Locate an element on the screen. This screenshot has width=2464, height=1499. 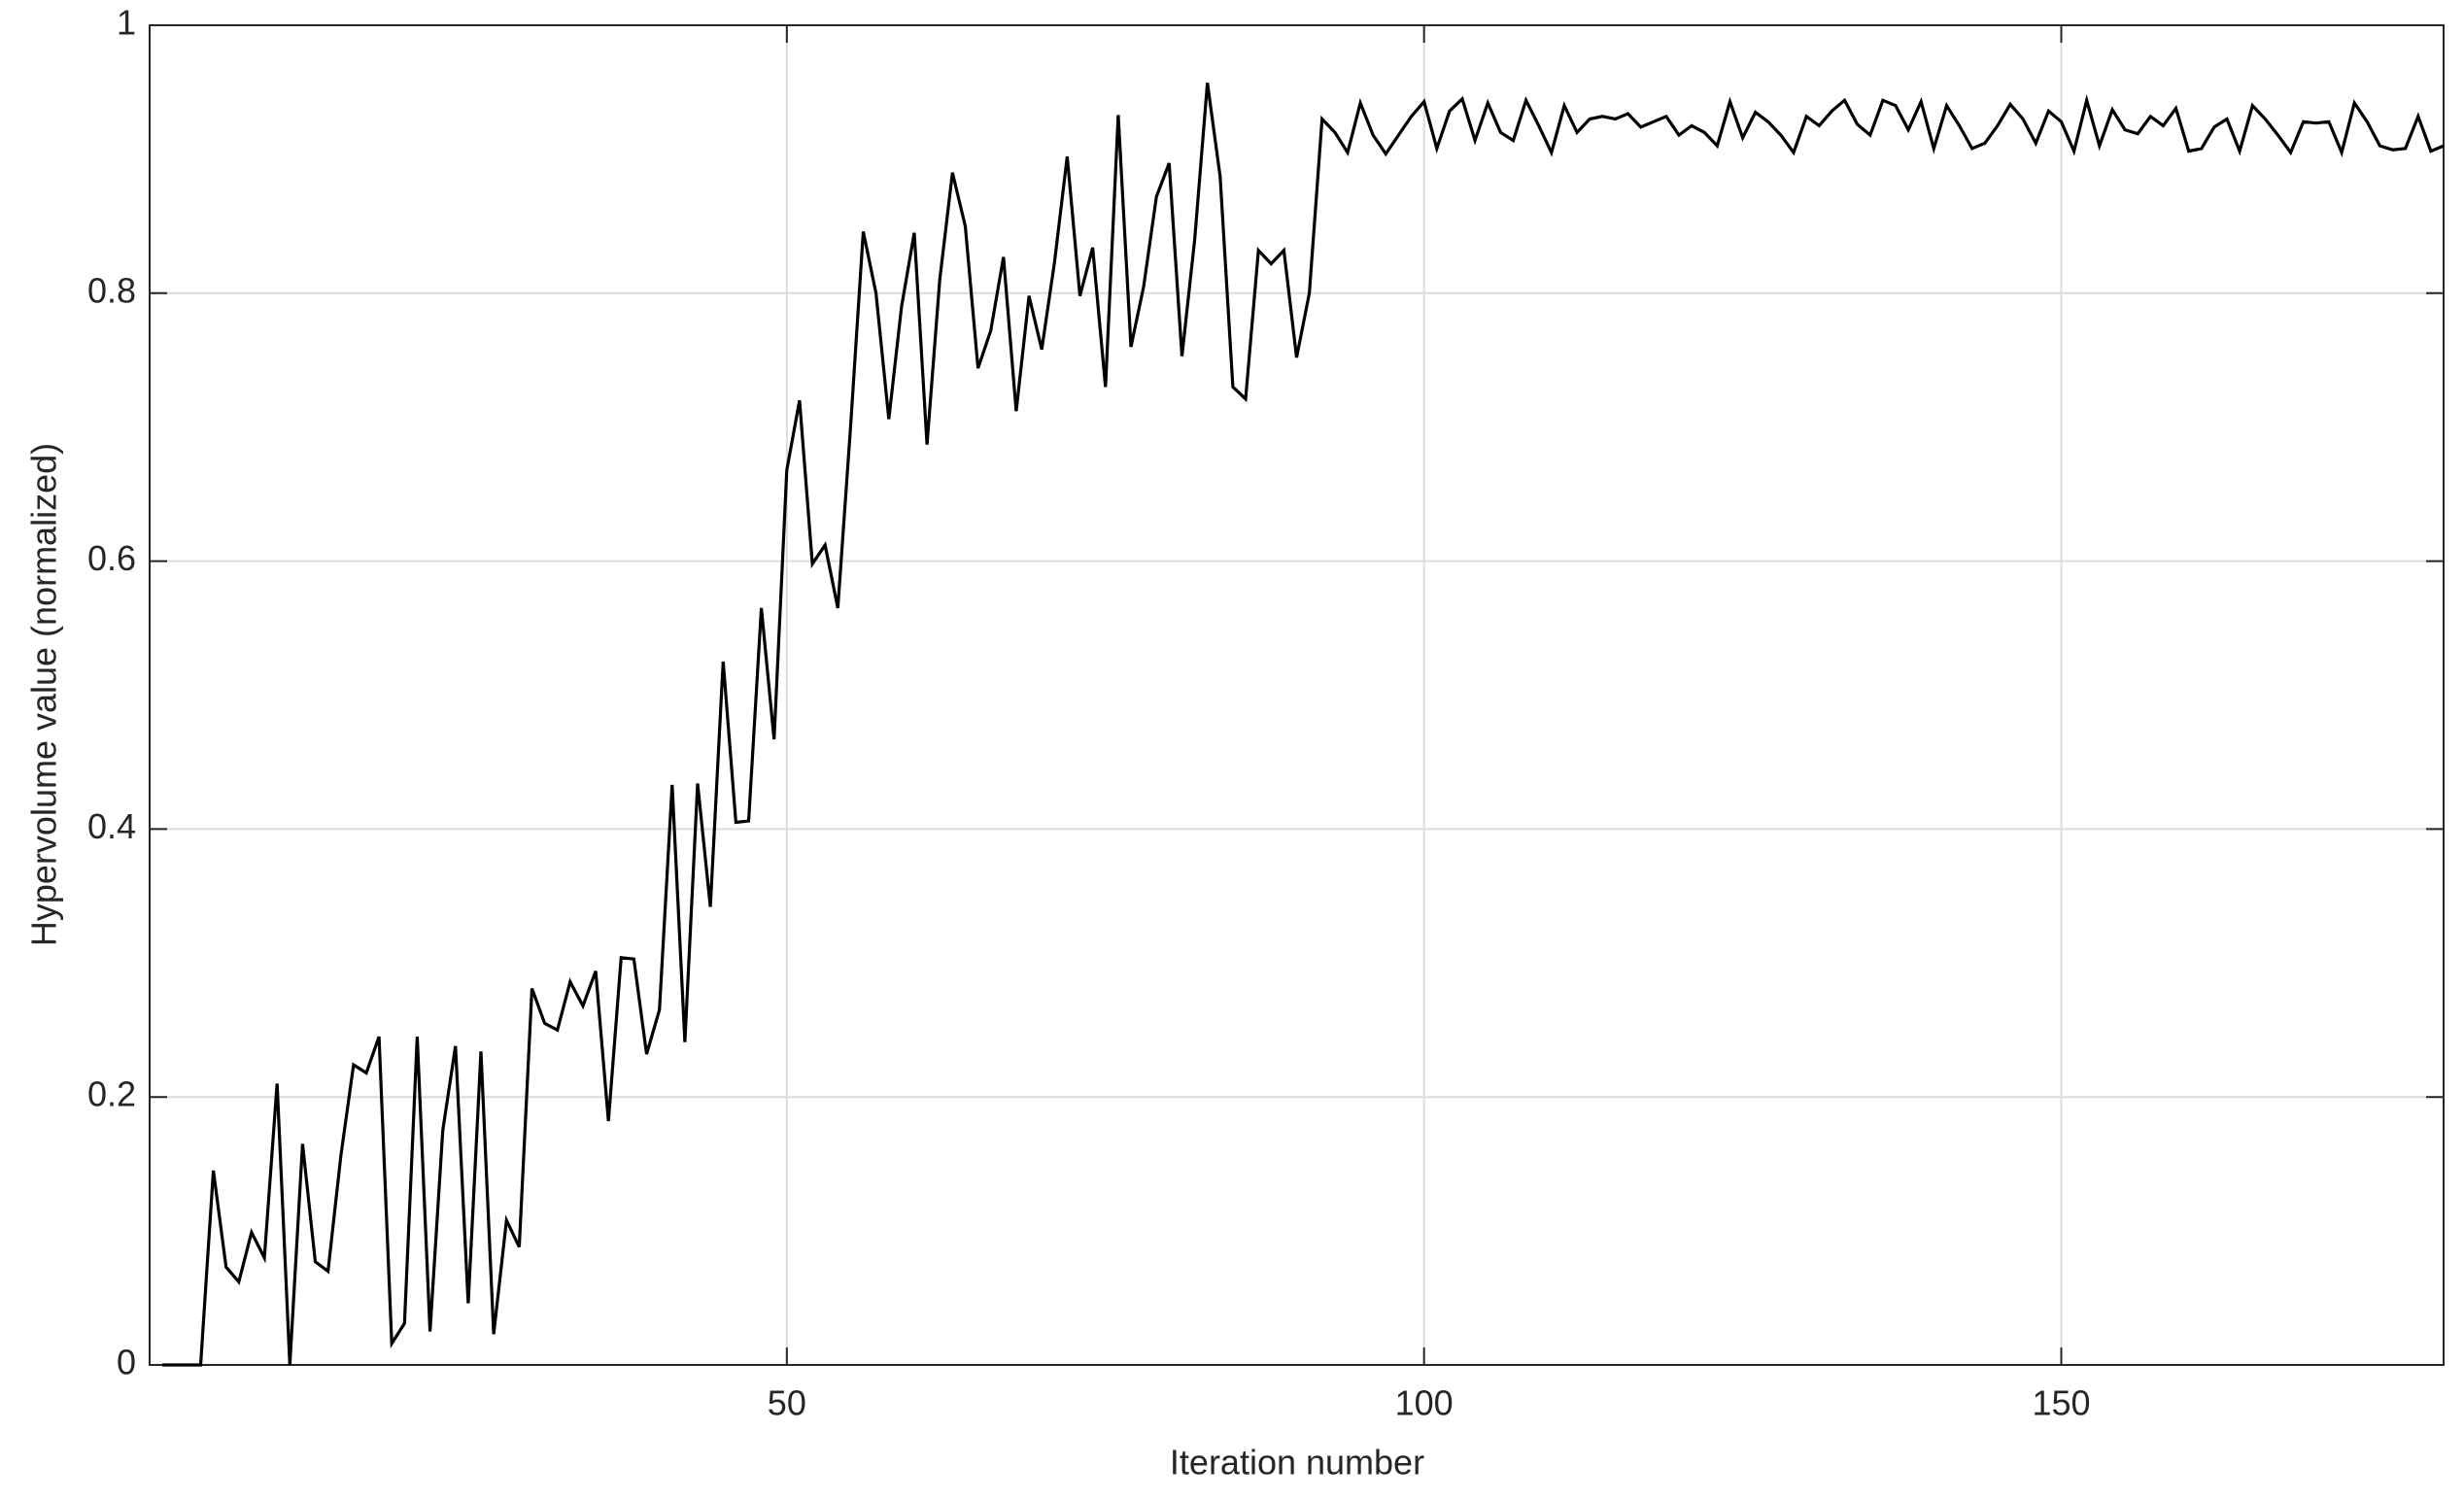
y-tick-label: 1 is located at coordinates (126, 23).